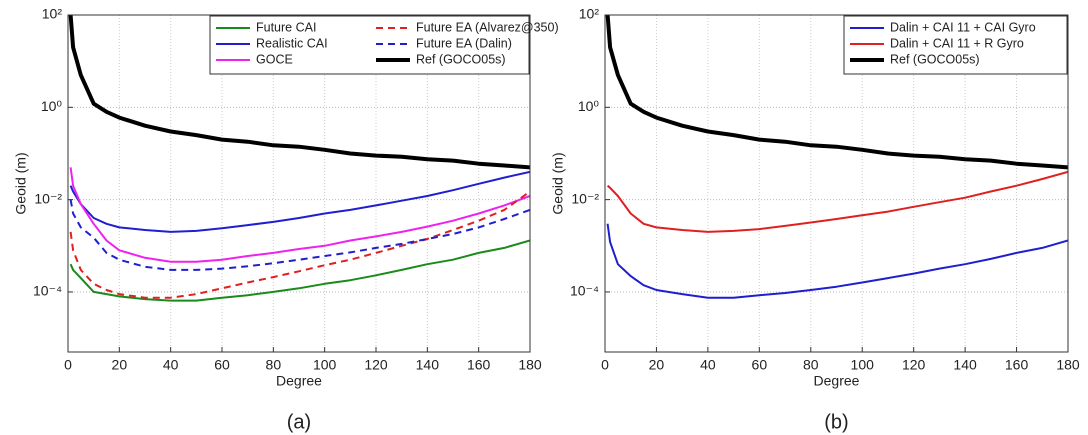 The height and width of the screenshot is (435, 1088). I want to click on legend-label: Dalin + CAI 11 + CAI Gyro, so click(963, 27).